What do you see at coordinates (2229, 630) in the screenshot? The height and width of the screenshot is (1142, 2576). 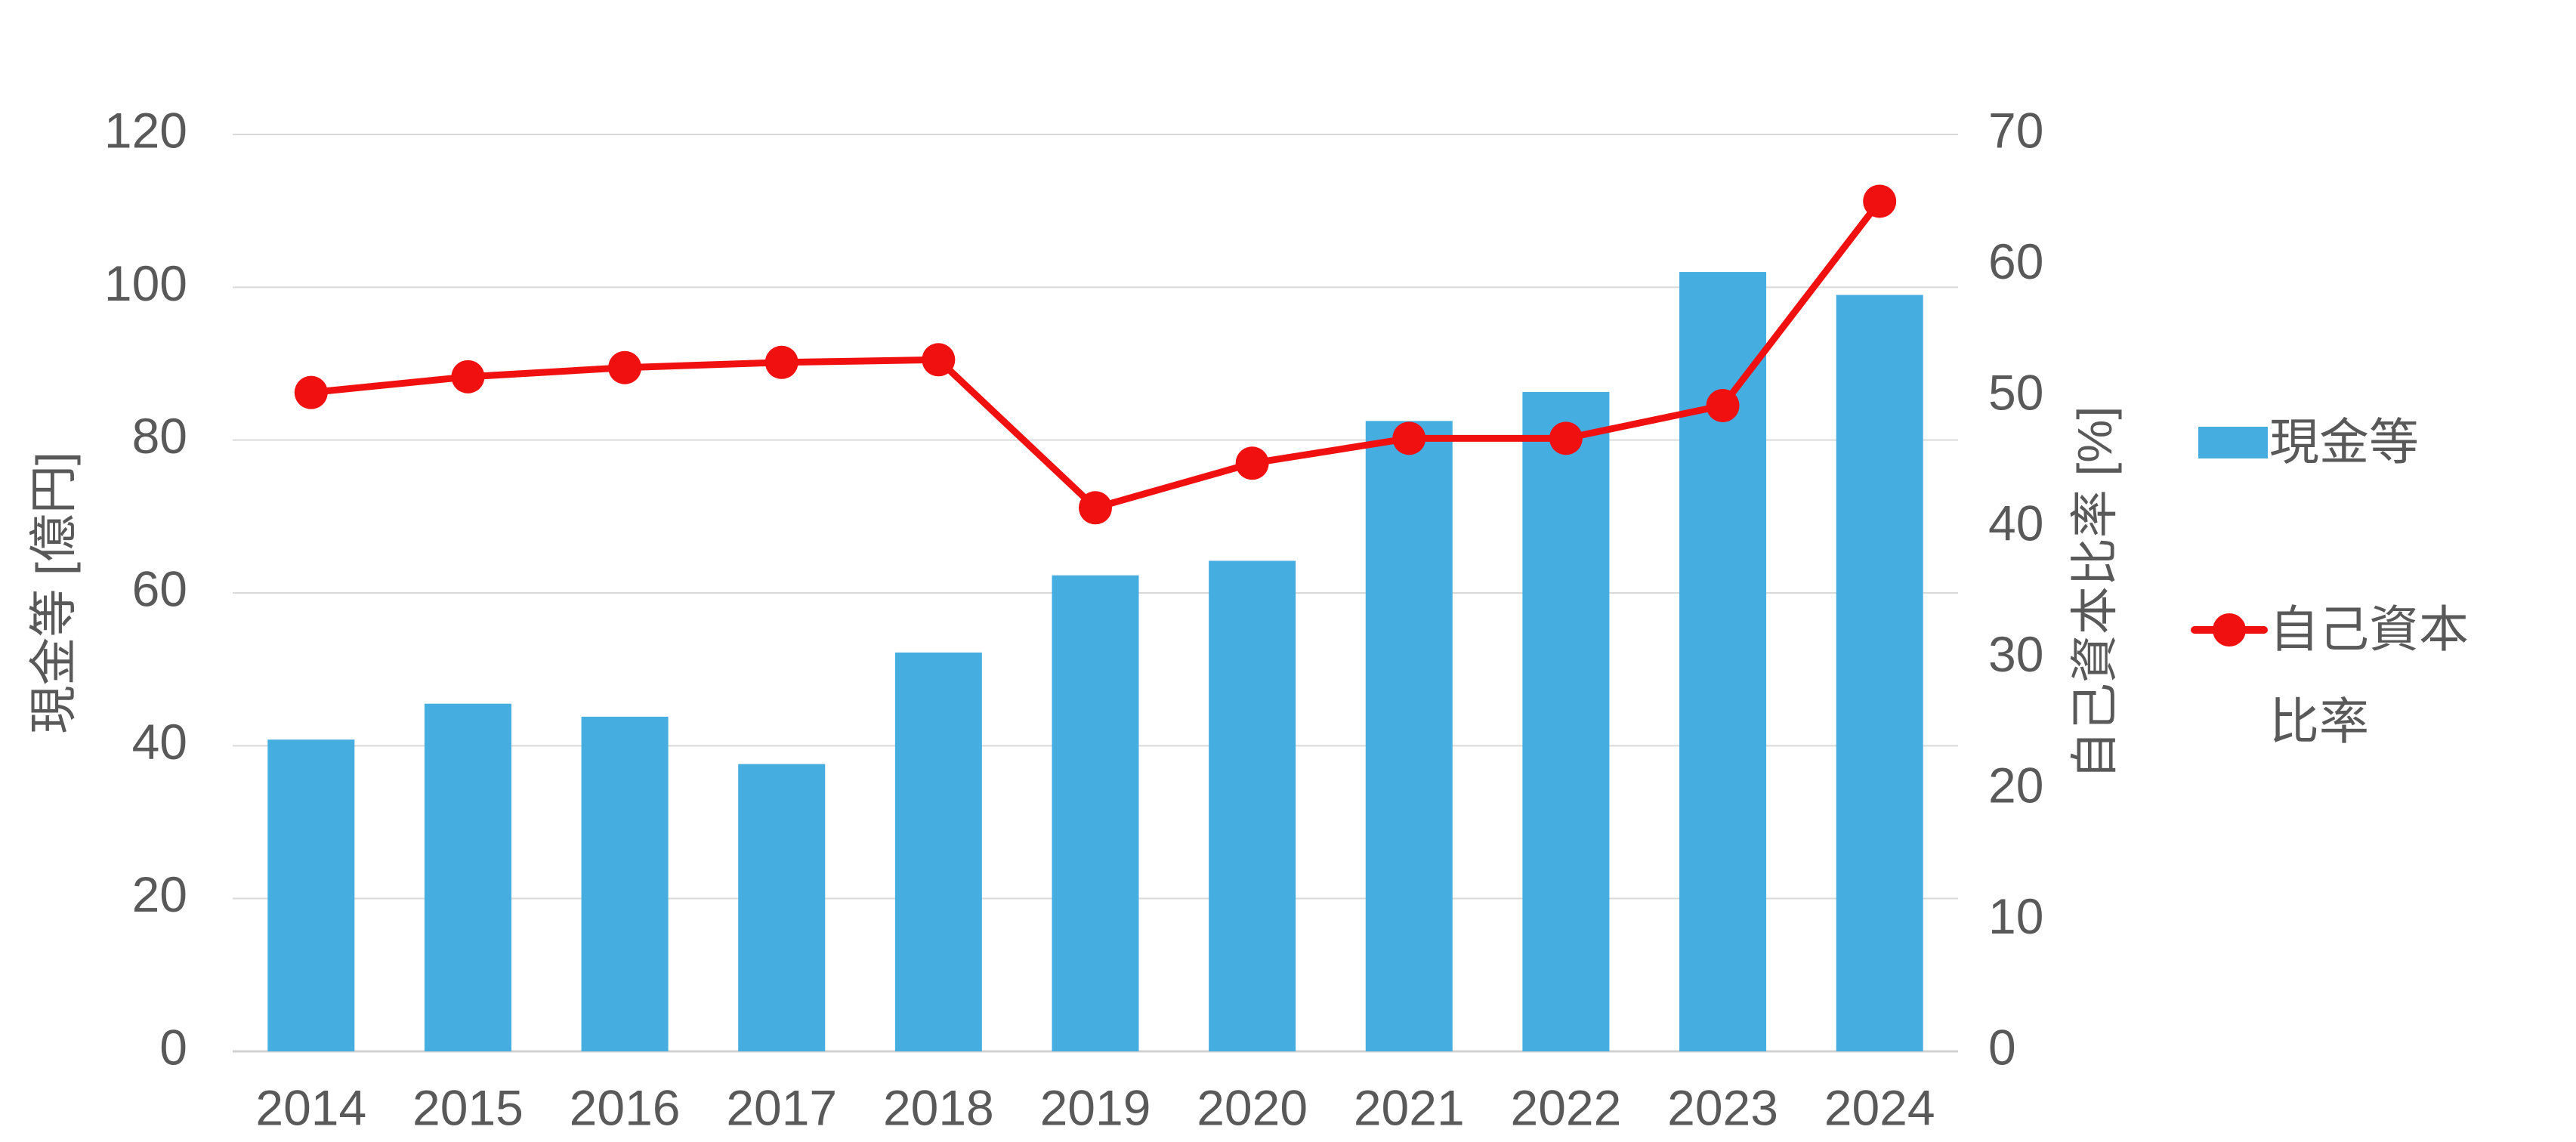 I see `legend-swatch-equity-marker` at bounding box center [2229, 630].